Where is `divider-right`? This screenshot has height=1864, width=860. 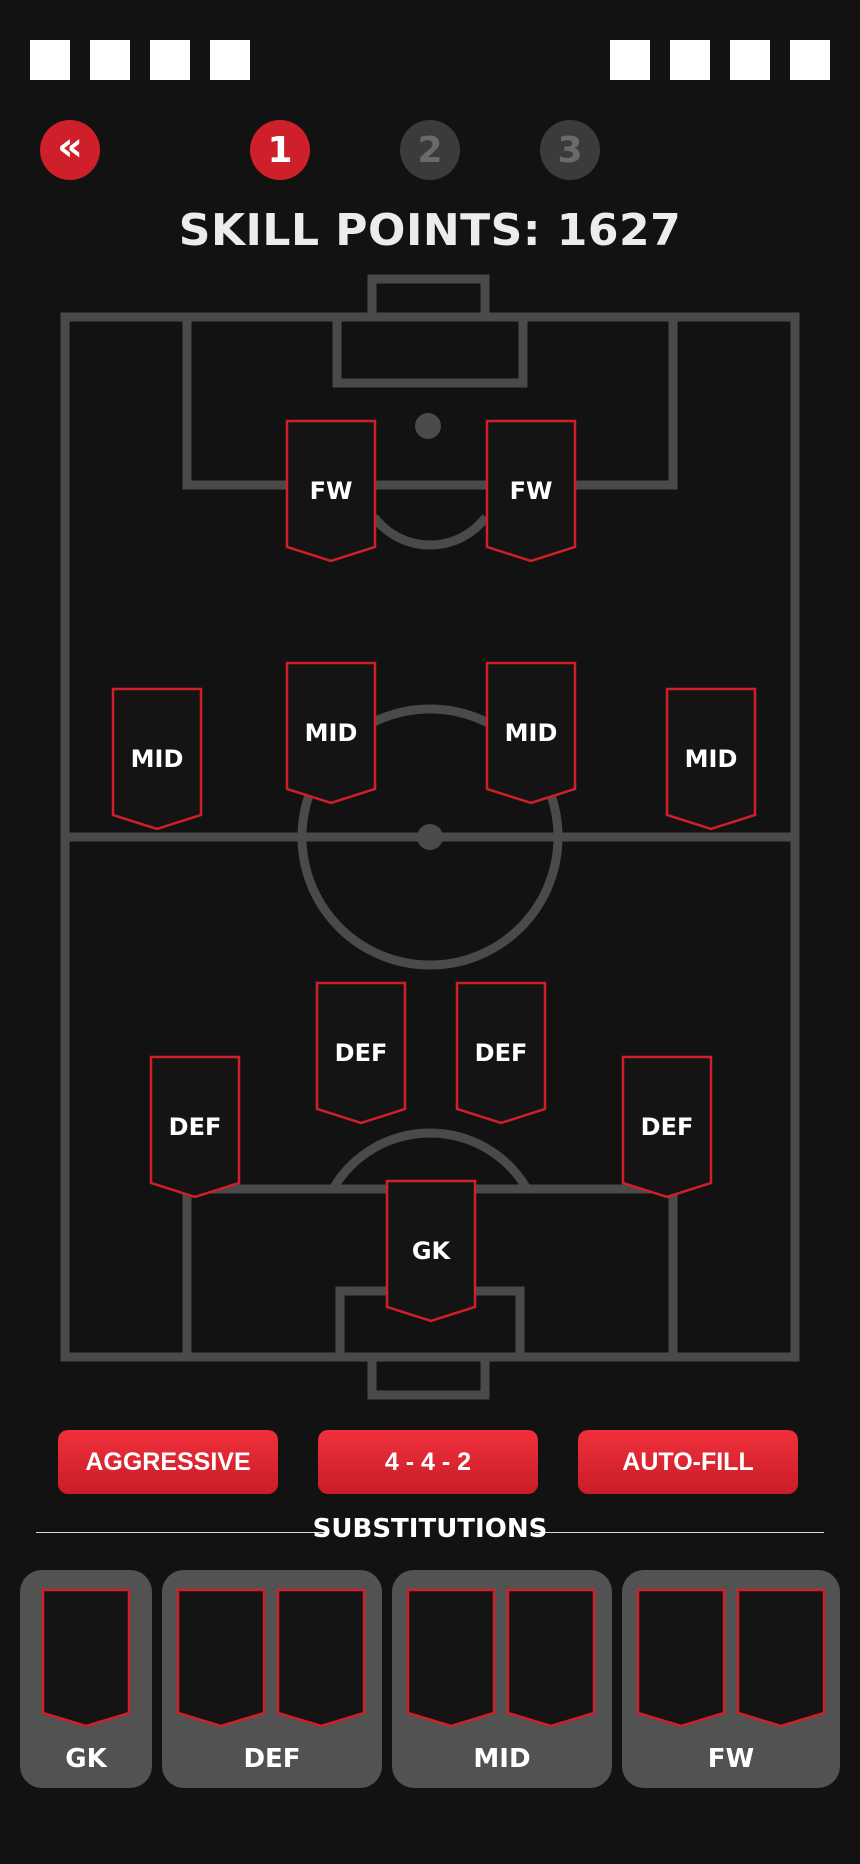
divider-right is located at coordinates (679, 1532).